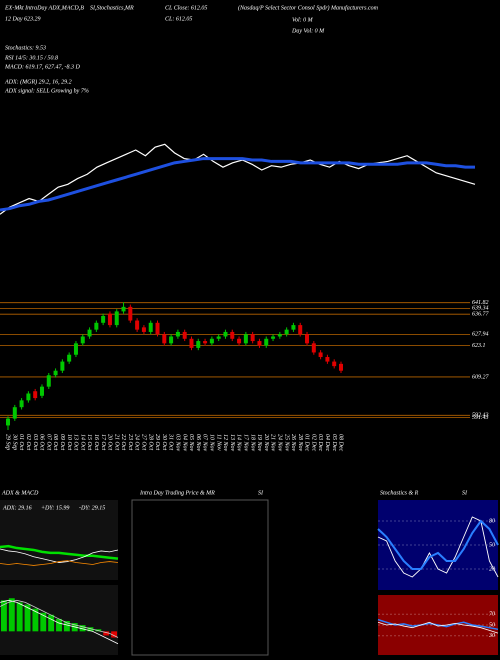 The image size is (500, 660). What do you see at coordinates (28, 442) in the screenshot?
I see `x-tick-label: 02 Oct` at bounding box center [28, 442].